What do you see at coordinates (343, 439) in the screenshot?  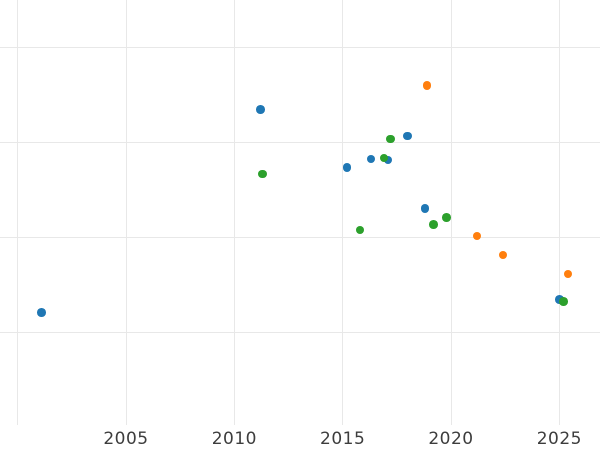 I see `x-tick-label: 2015` at bounding box center [343, 439].